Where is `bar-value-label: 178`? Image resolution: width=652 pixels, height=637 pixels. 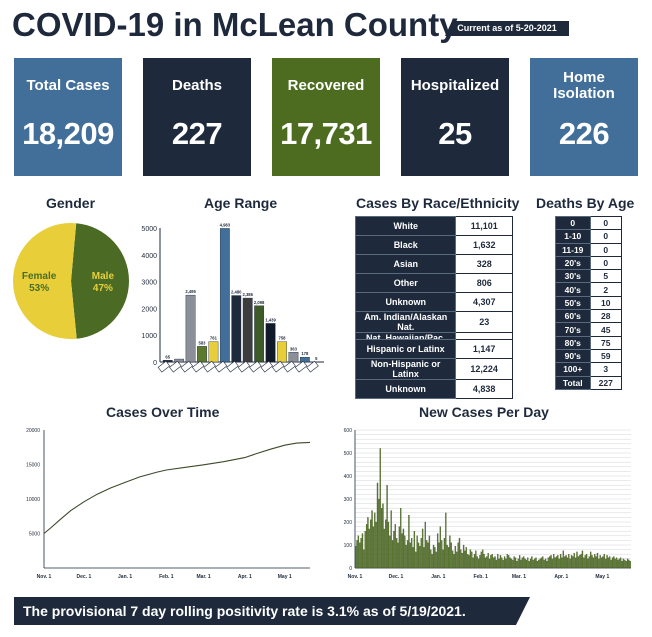 bar-value-label: 178 is located at coordinates (305, 353).